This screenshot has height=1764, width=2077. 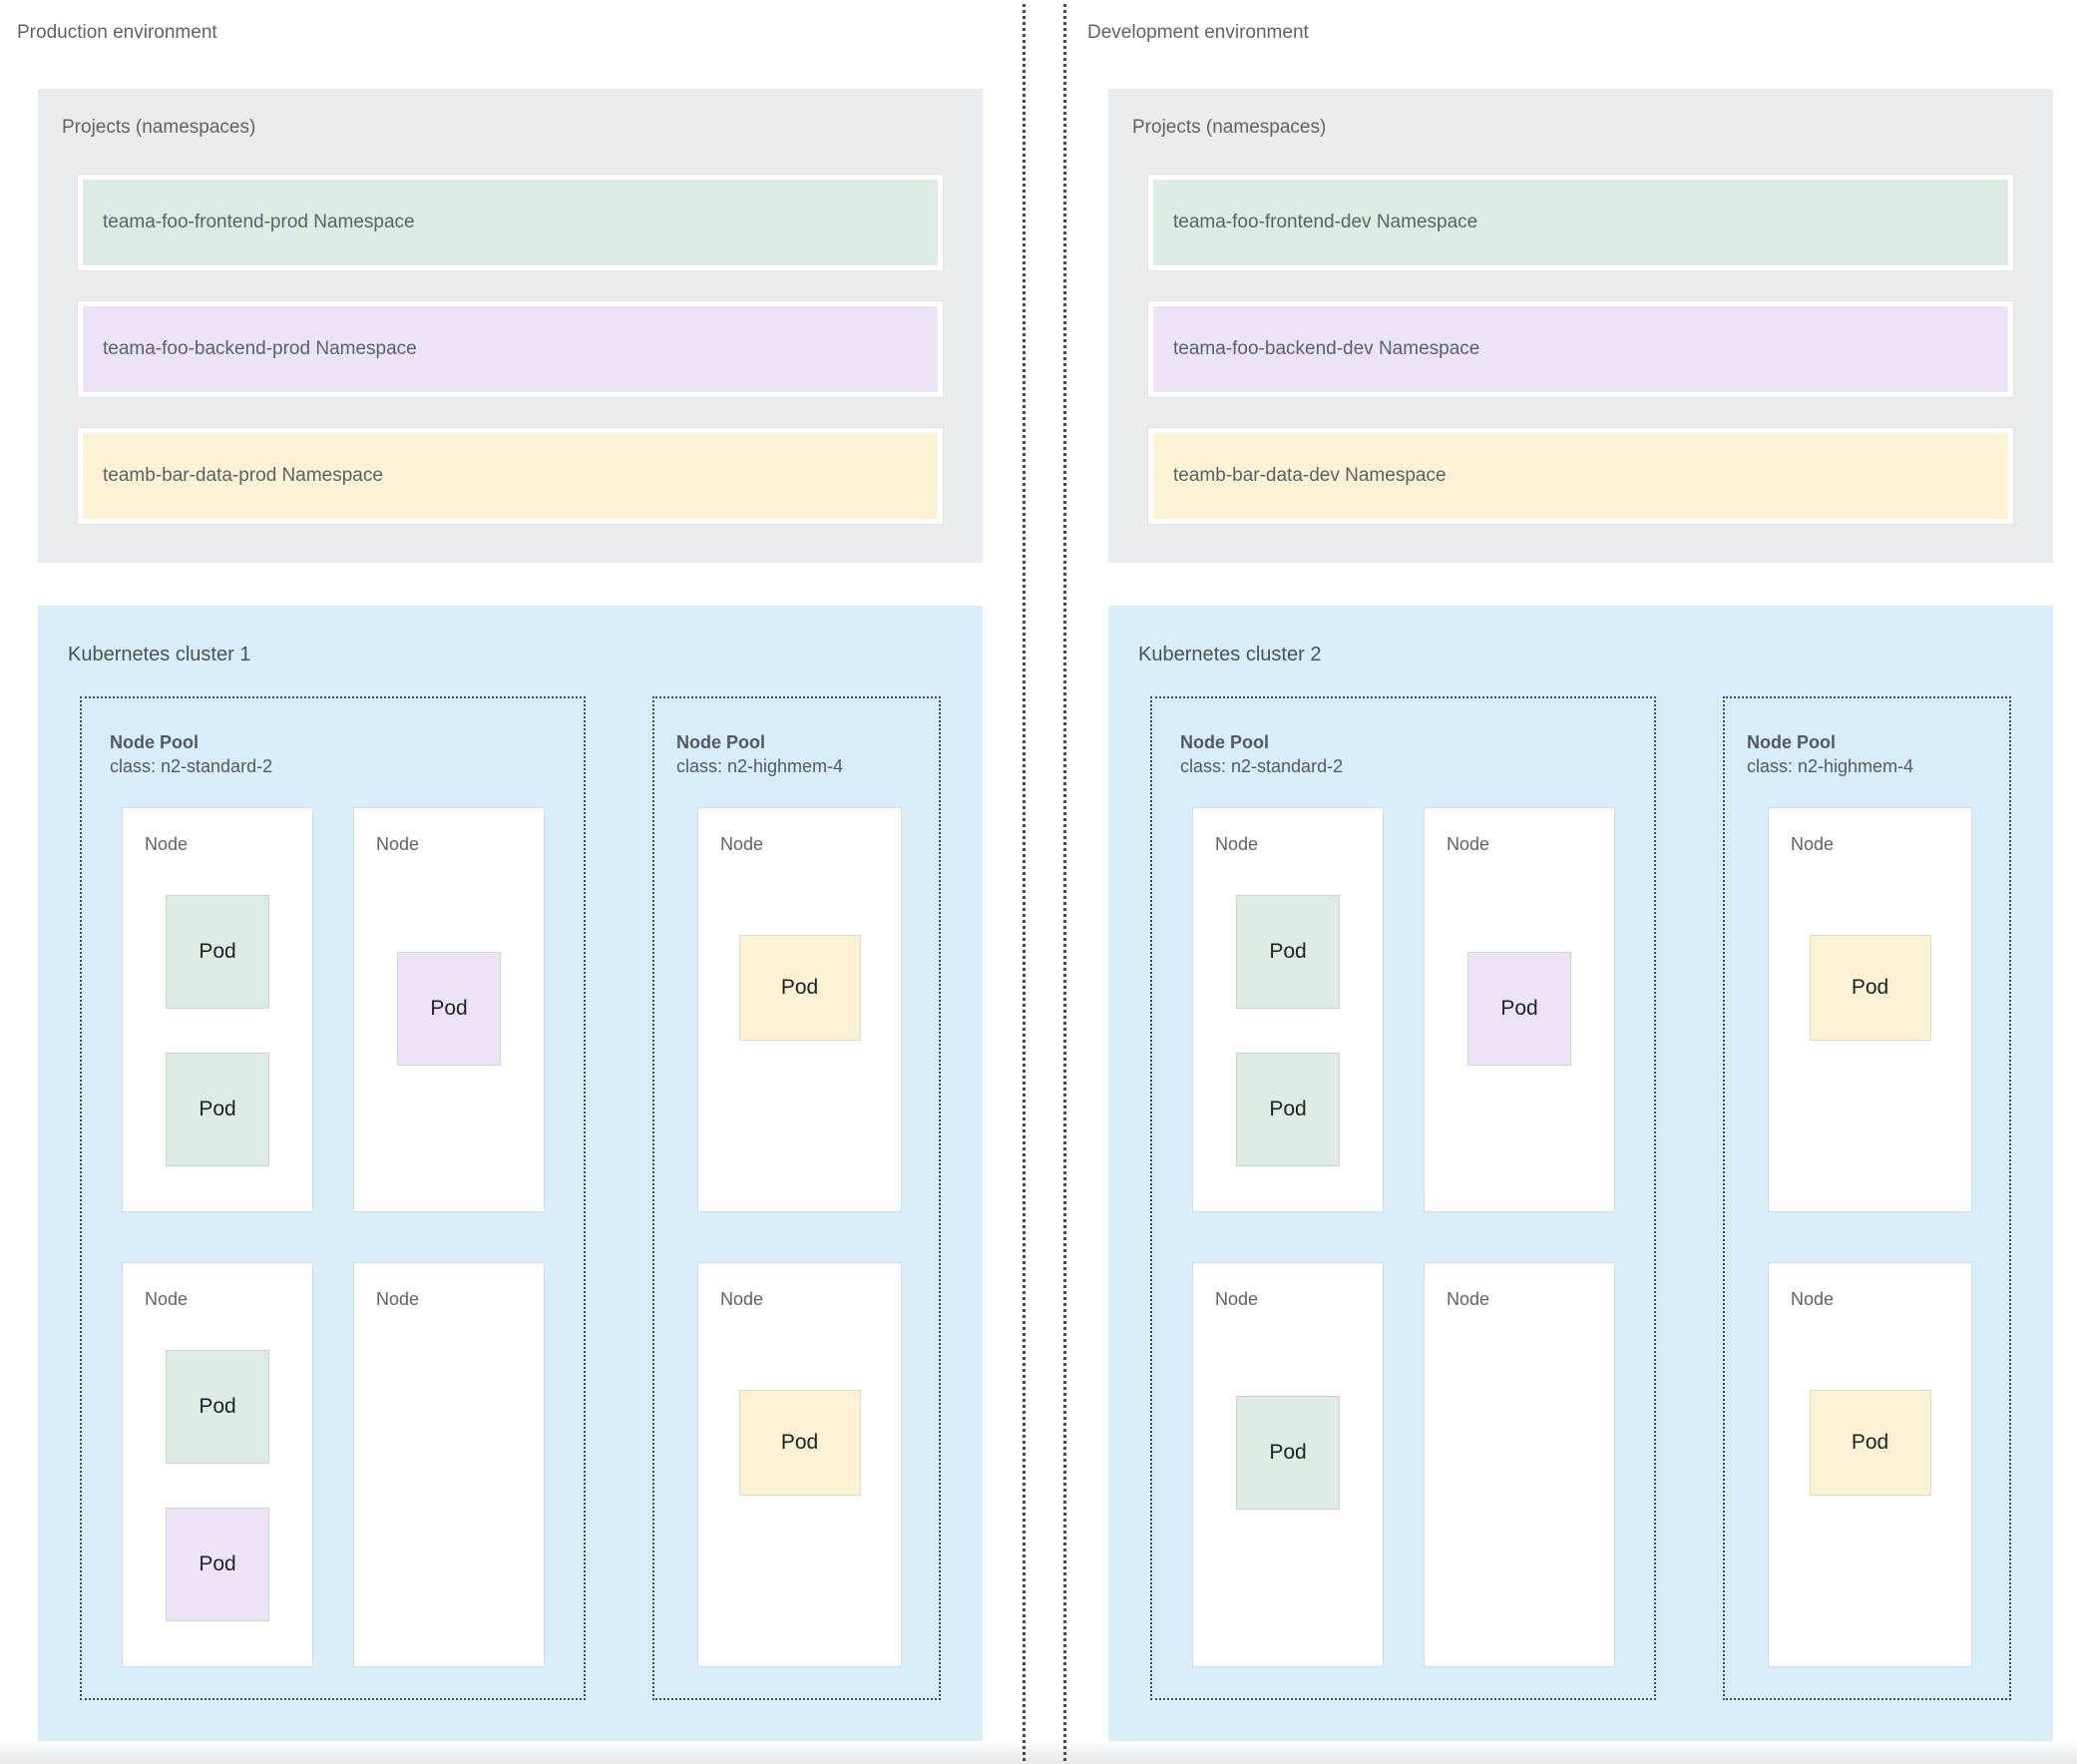 What do you see at coordinates (1198, 32) in the screenshot?
I see `environment-label: Development environment` at bounding box center [1198, 32].